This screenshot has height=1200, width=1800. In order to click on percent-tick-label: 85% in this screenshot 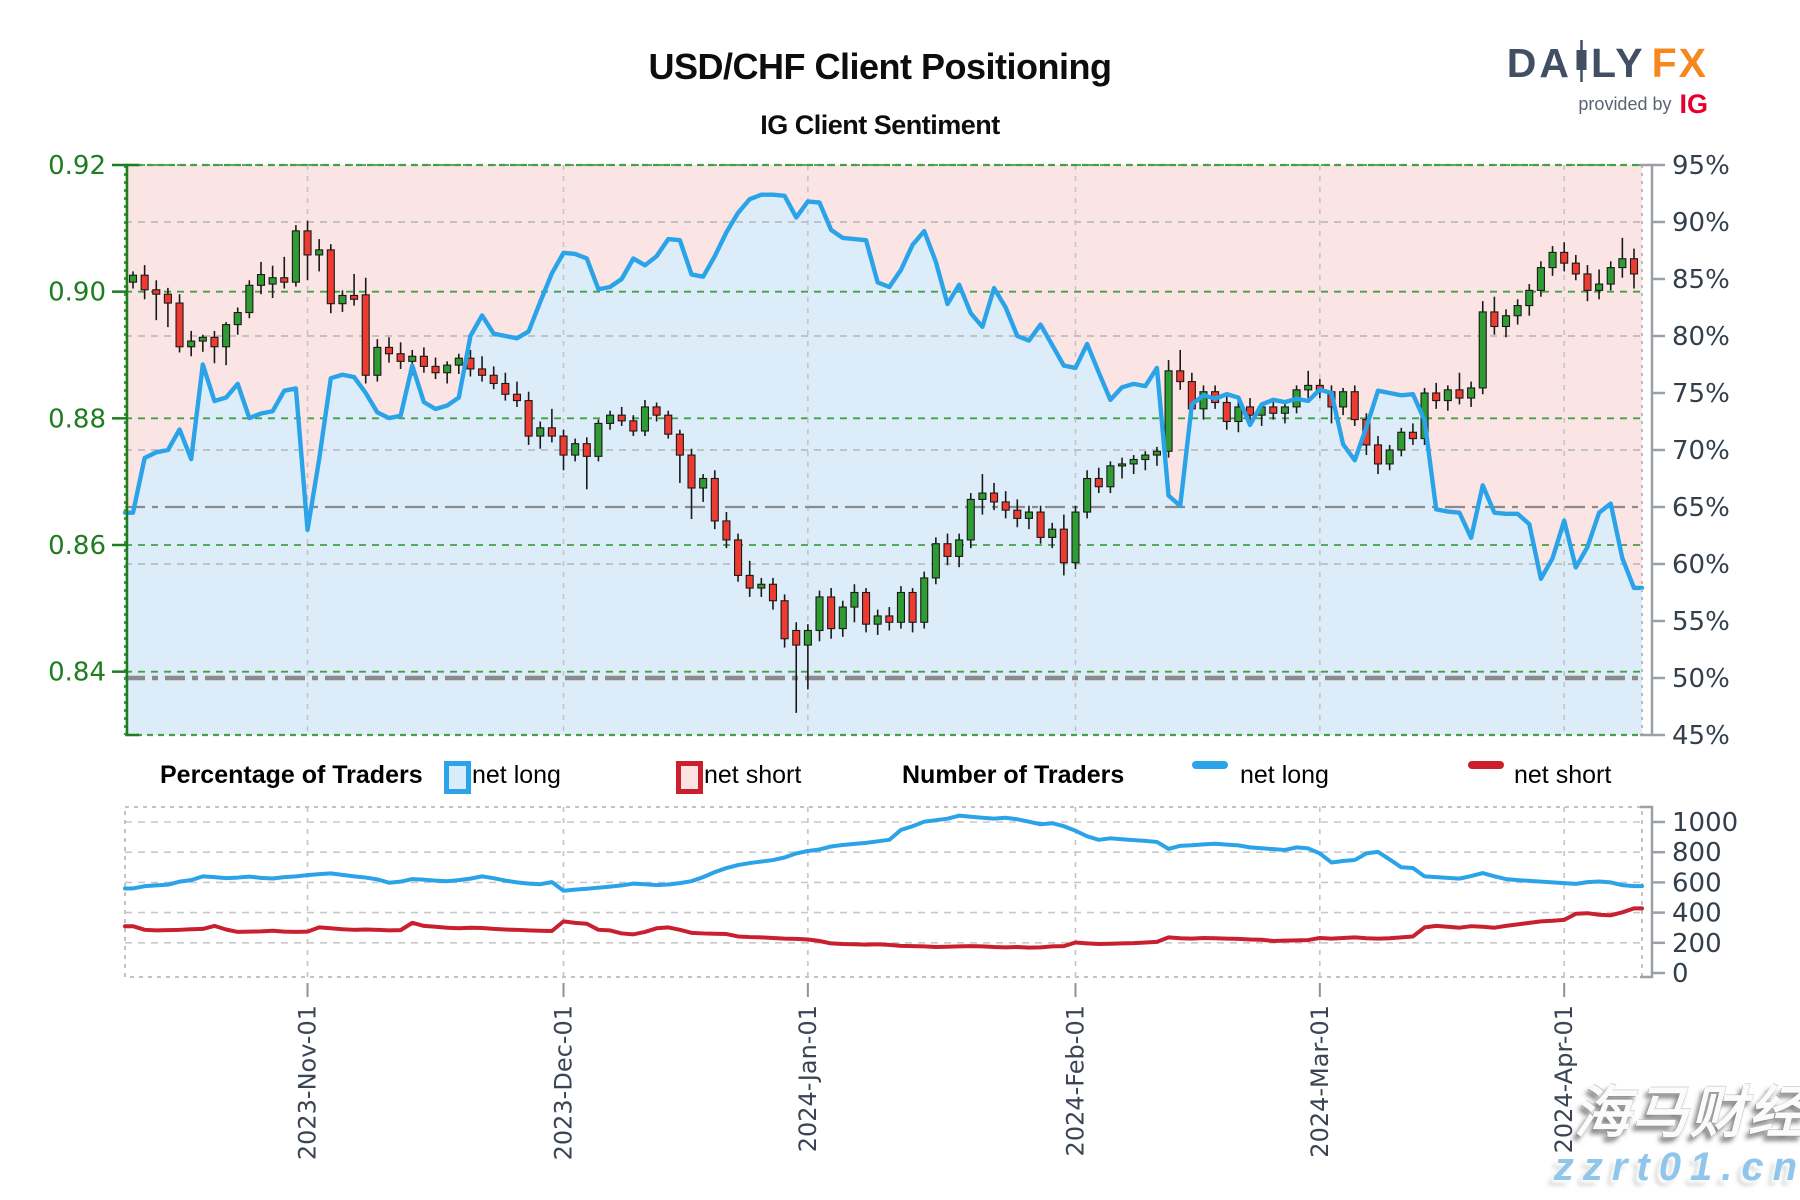, I will do `click(1701, 280)`.